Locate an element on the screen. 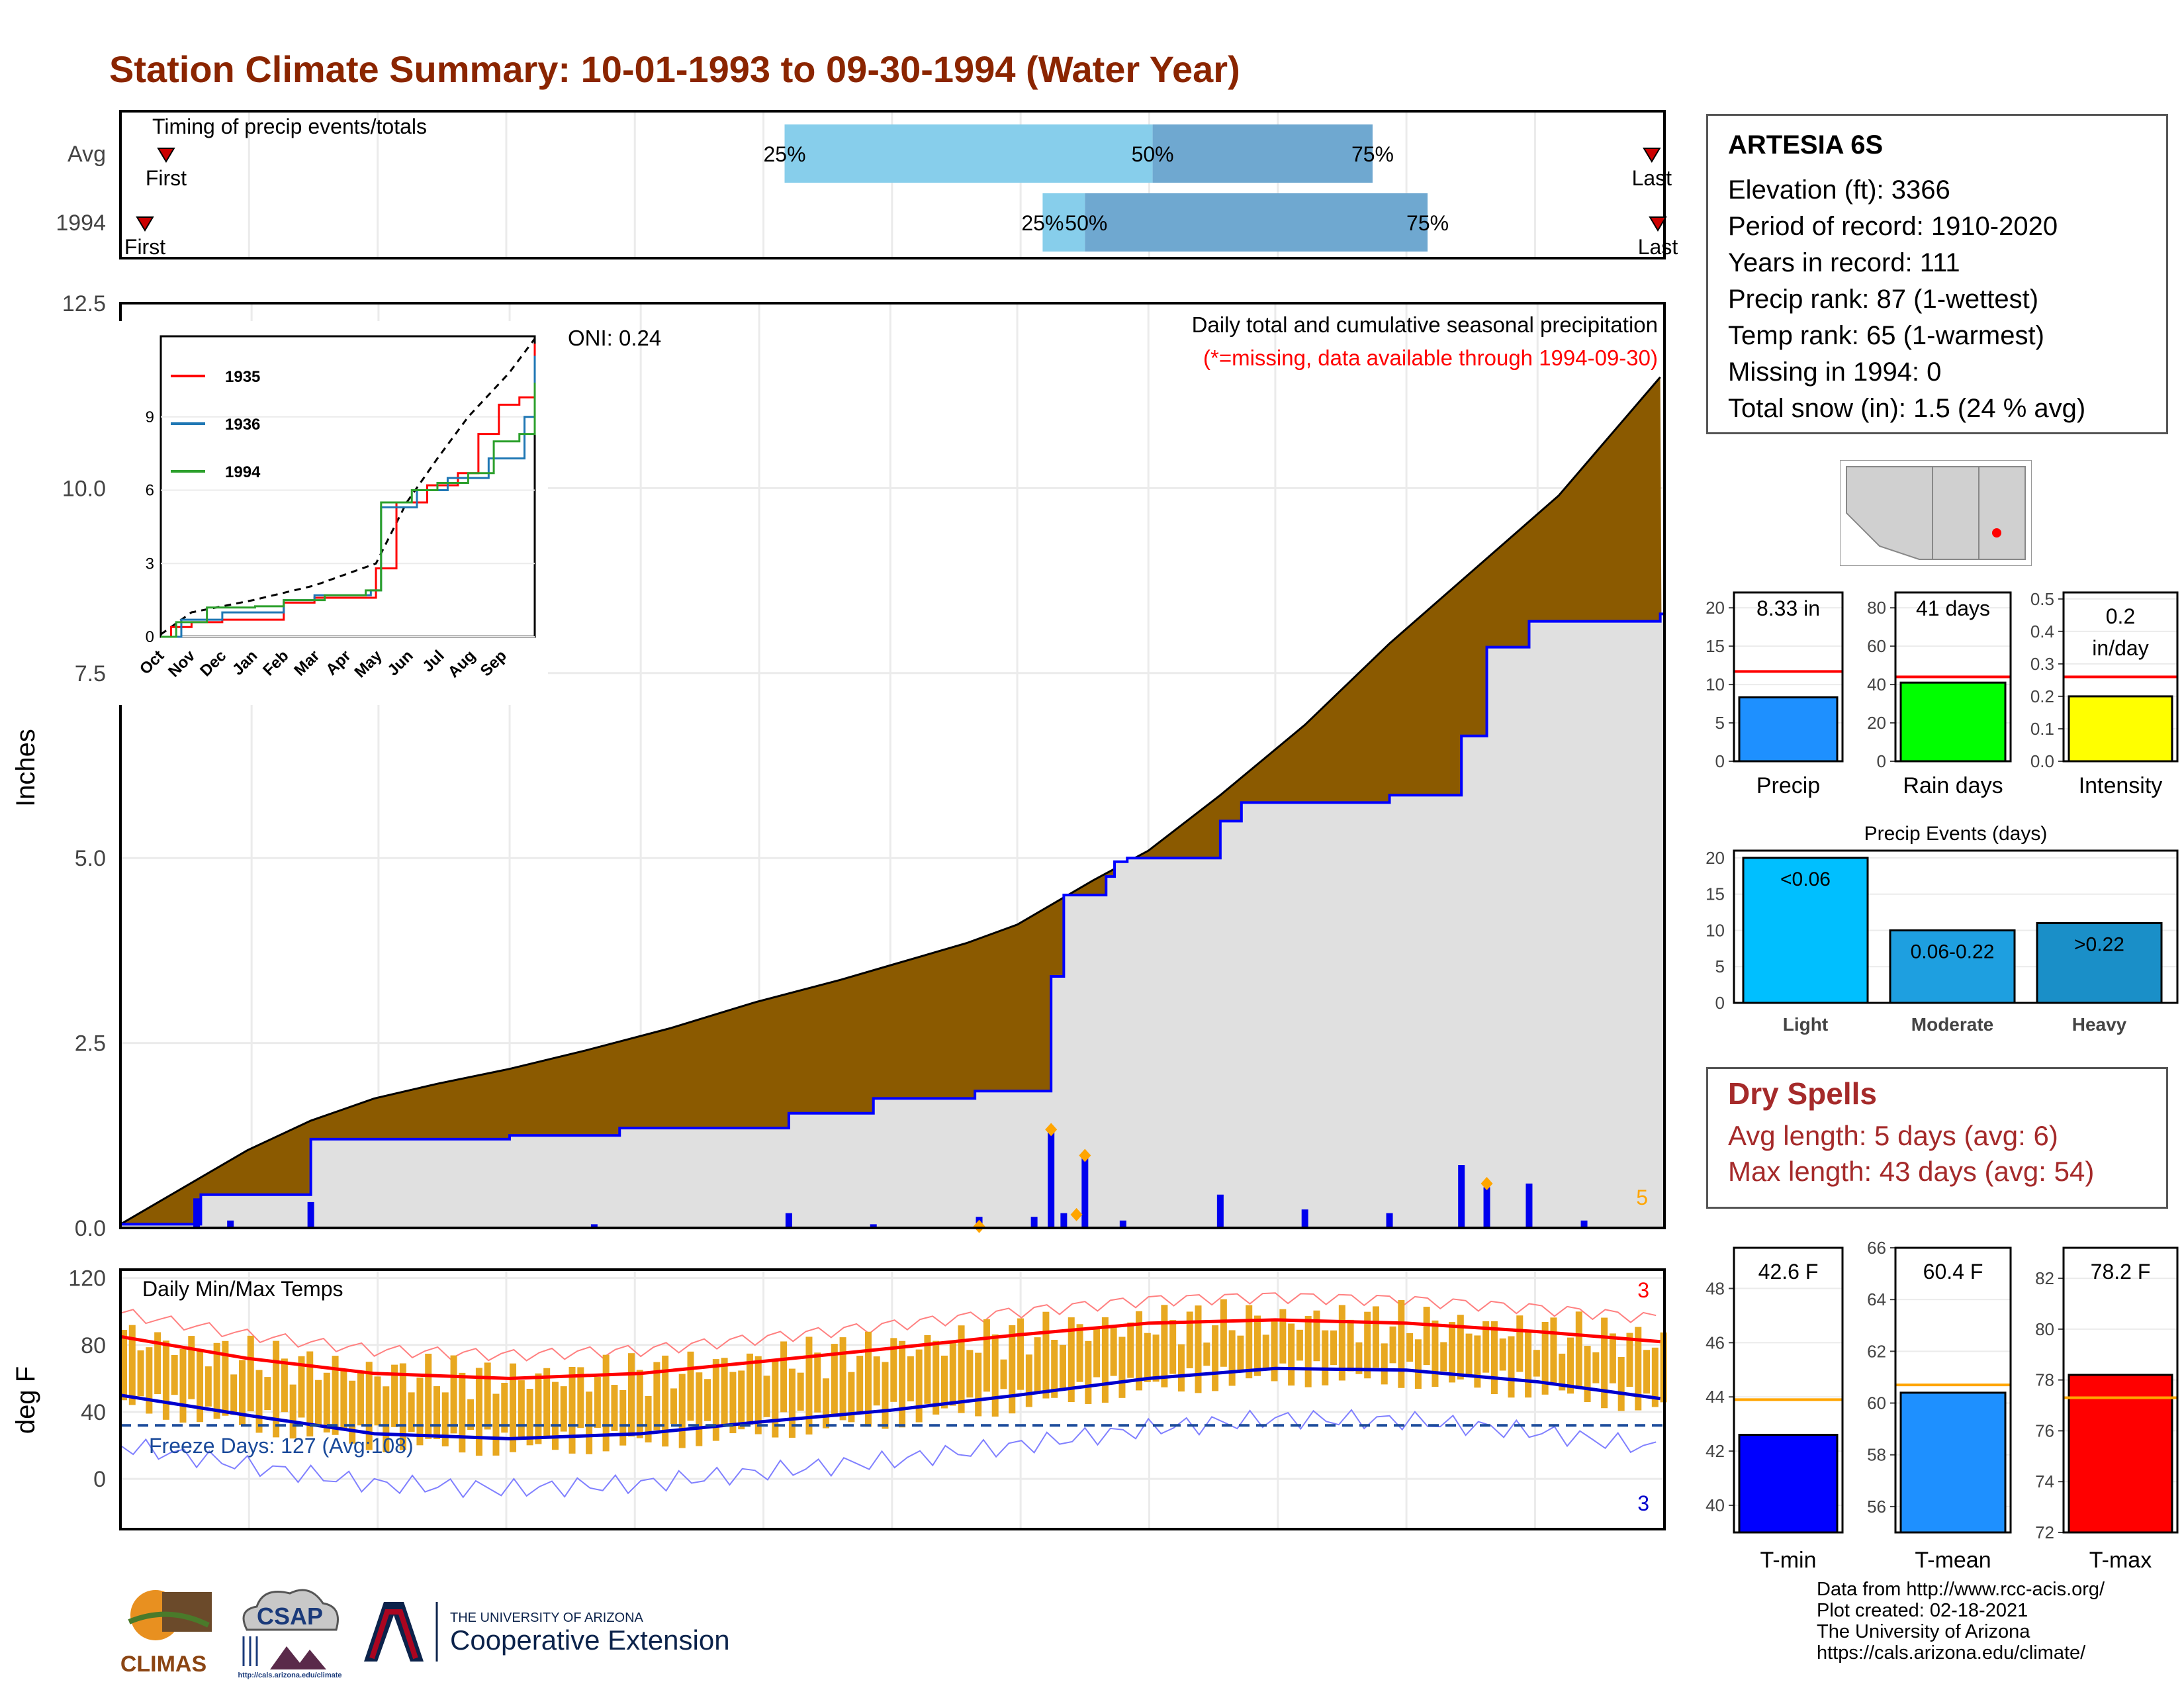 This screenshot has height=1688, width=2184. station-snow: Total snow (in): 1.5 (24 % avg) is located at coordinates (1907, 408).